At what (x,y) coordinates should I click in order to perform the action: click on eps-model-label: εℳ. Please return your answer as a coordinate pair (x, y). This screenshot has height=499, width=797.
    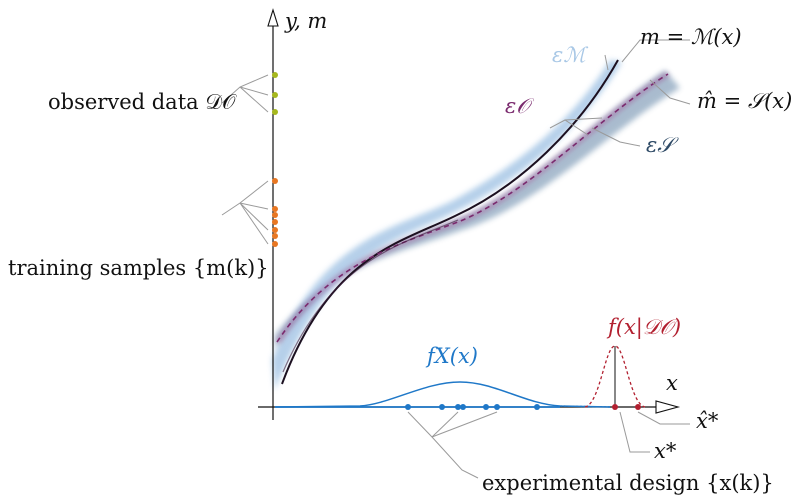
    Looking at the image, I should click on (570, 55).